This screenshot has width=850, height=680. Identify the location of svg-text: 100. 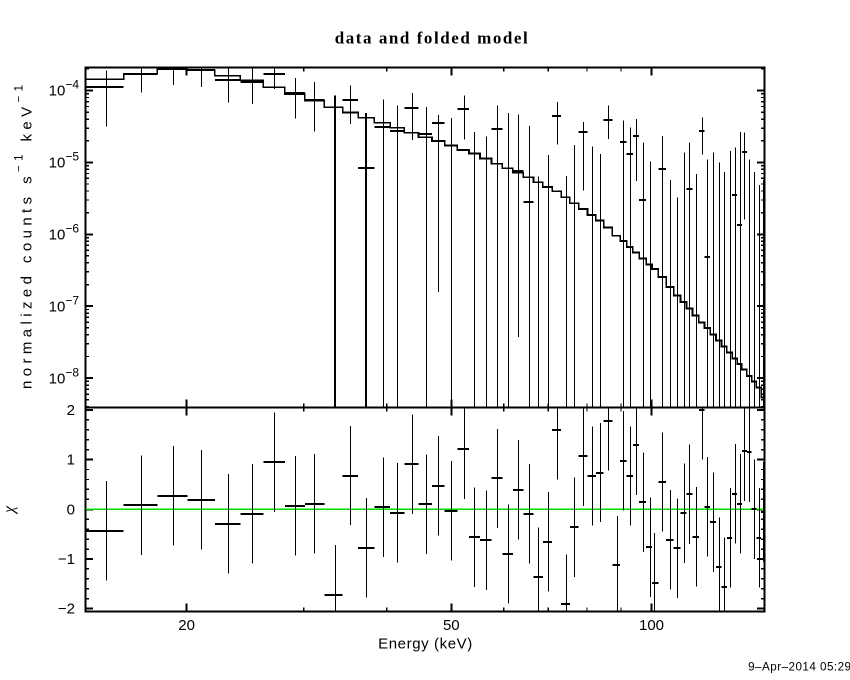
(651, 625).